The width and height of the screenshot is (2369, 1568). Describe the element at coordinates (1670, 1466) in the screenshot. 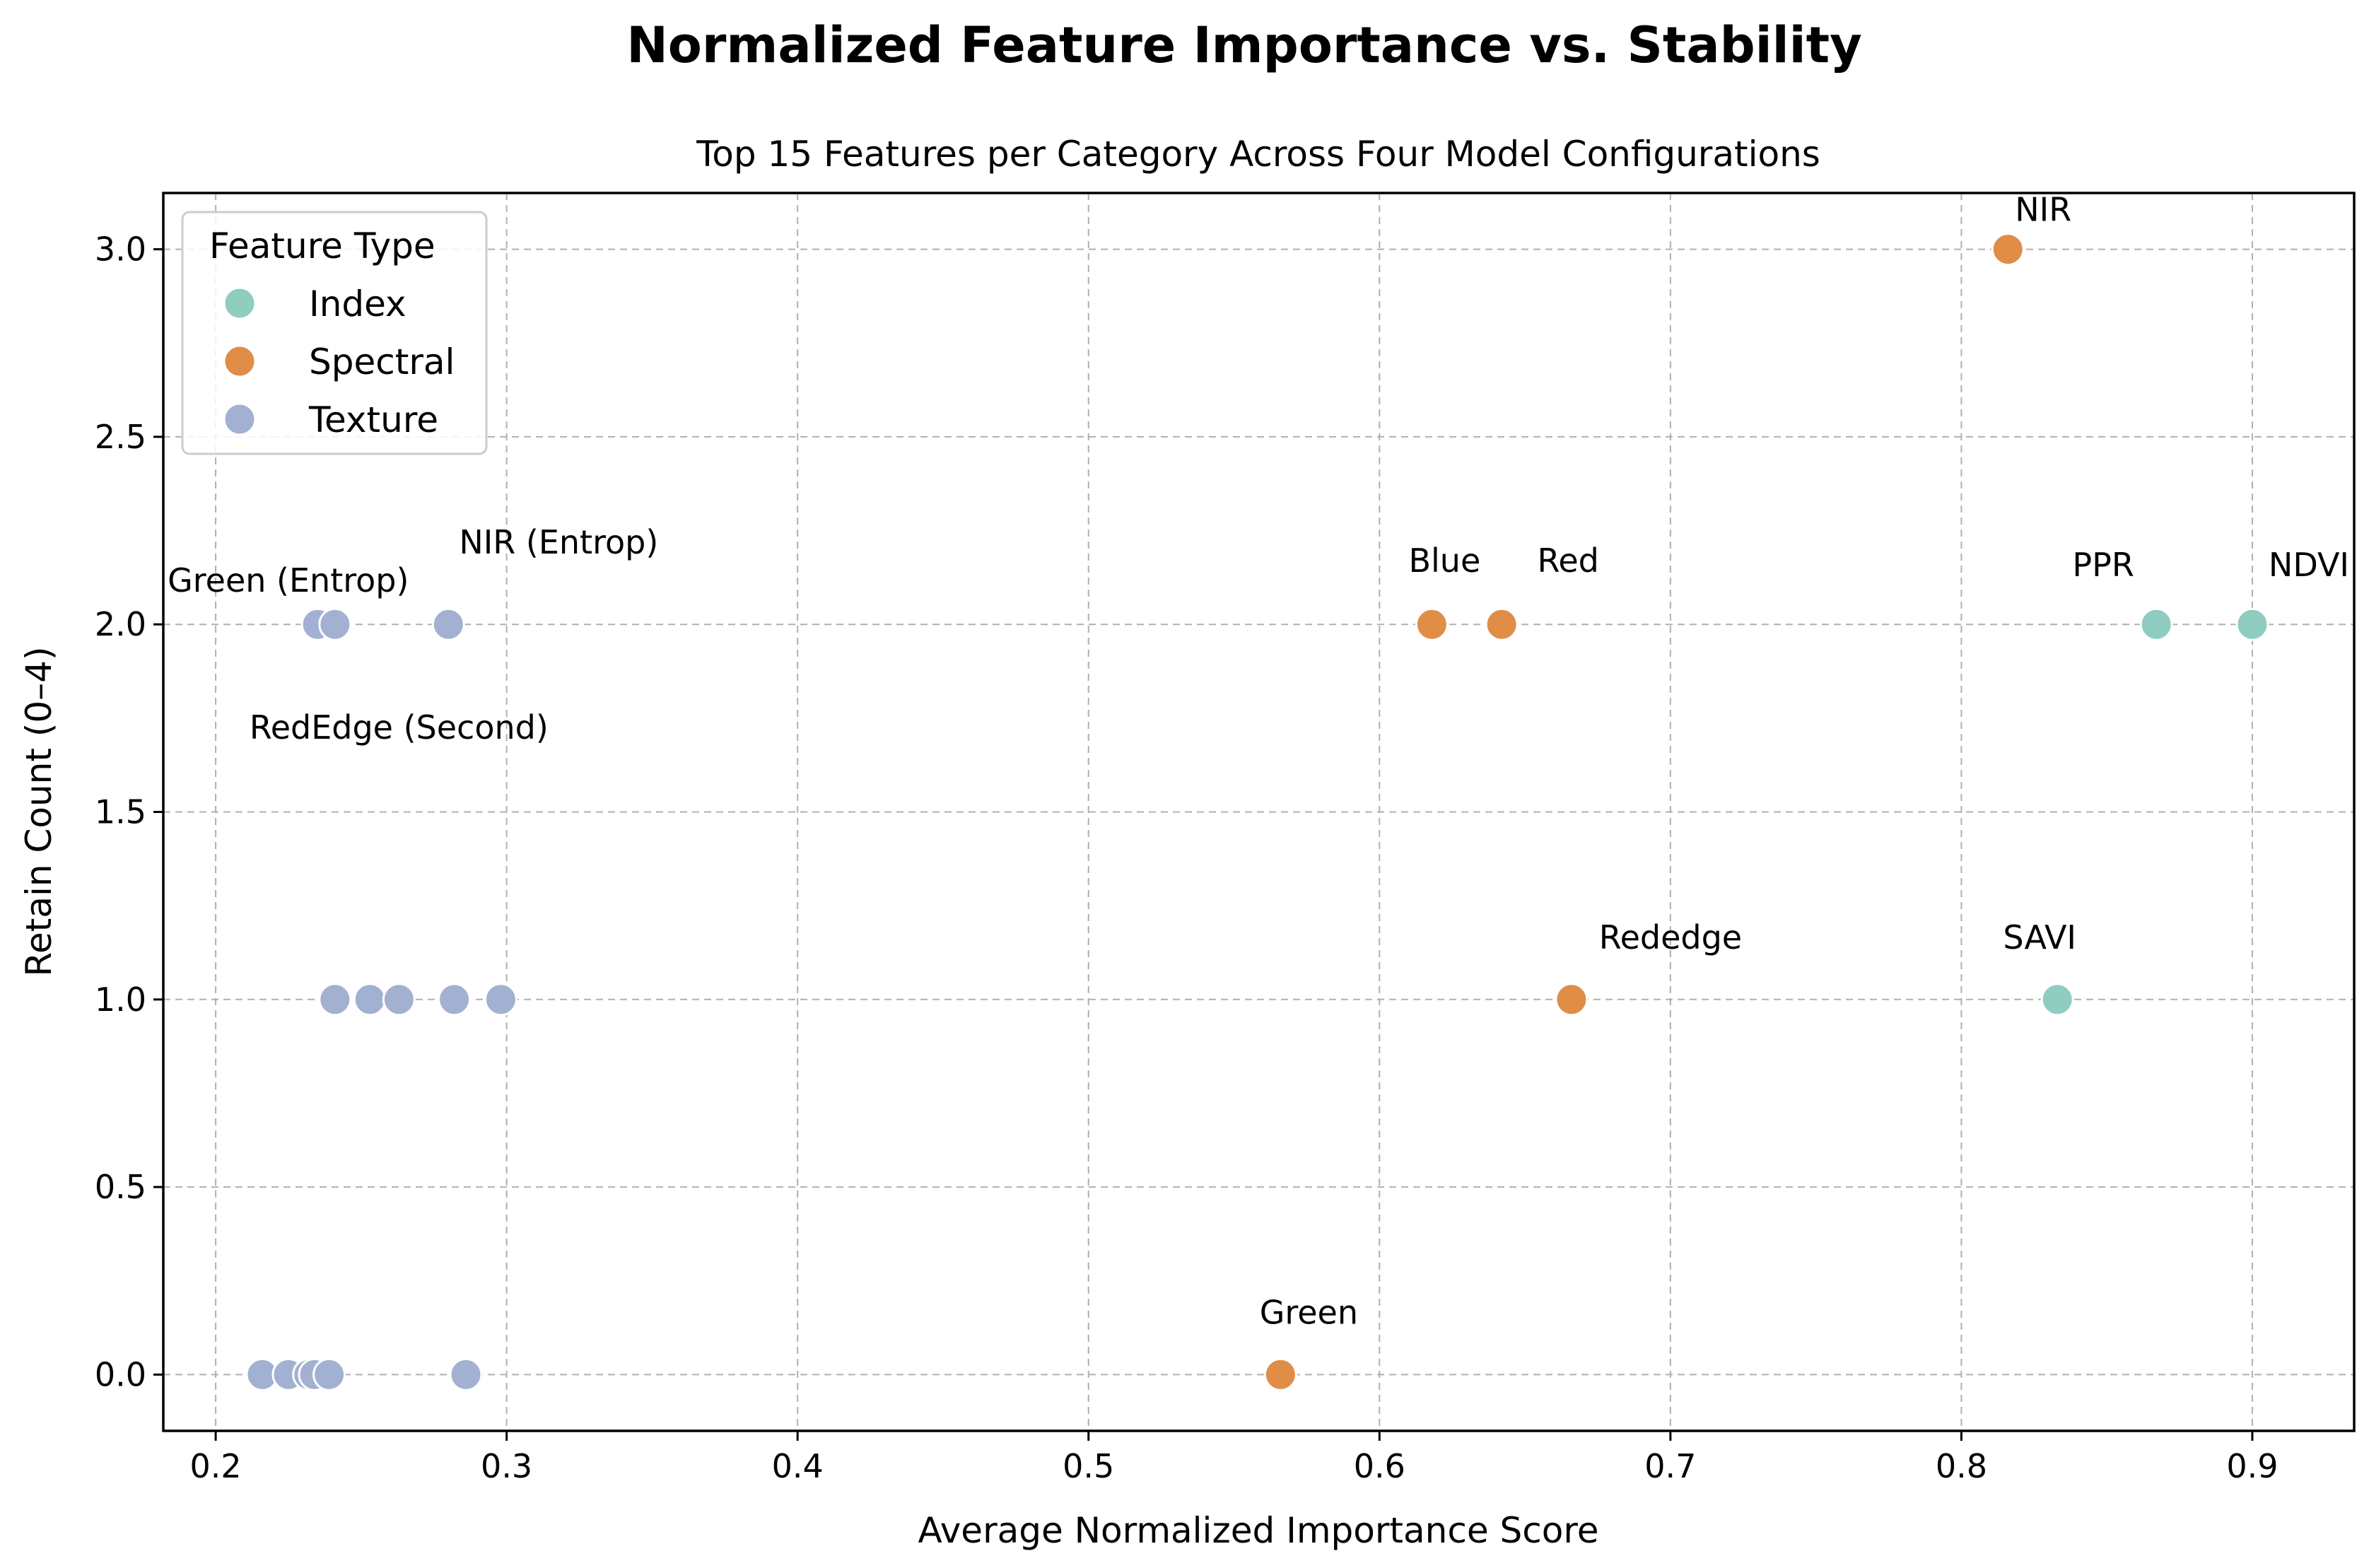

I see `x-tick-label: 0.7` at that location.